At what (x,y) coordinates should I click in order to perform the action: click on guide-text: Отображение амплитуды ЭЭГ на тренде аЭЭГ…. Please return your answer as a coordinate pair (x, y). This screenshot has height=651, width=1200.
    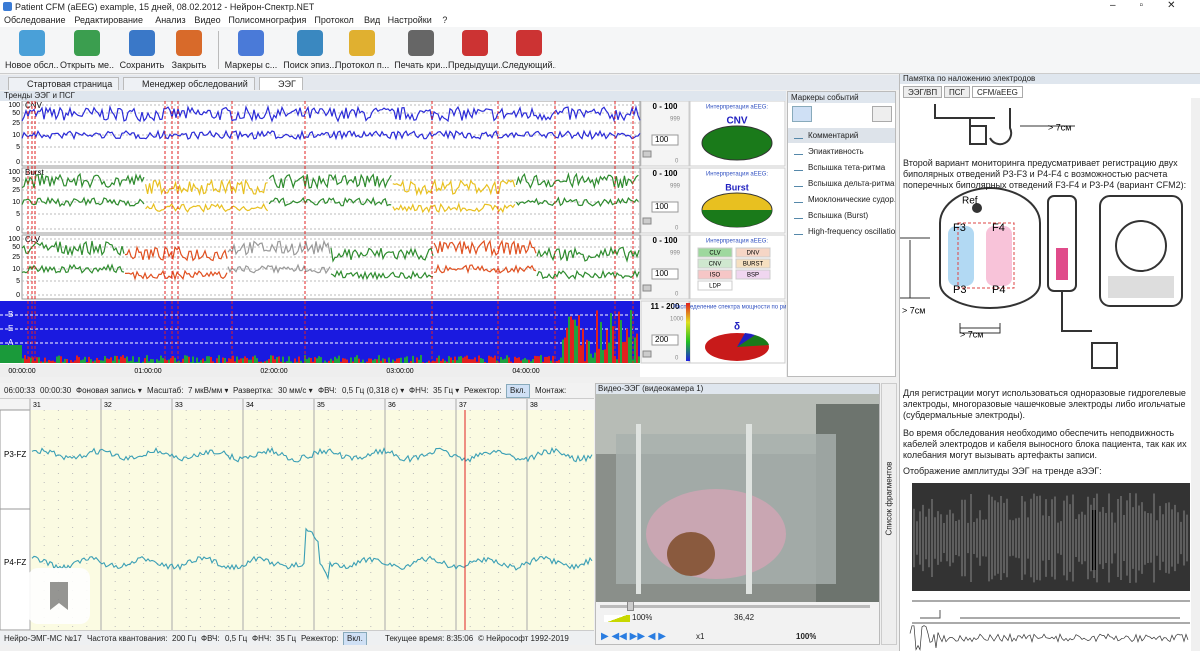
    Looking at the image, I should click on (1002, 471).